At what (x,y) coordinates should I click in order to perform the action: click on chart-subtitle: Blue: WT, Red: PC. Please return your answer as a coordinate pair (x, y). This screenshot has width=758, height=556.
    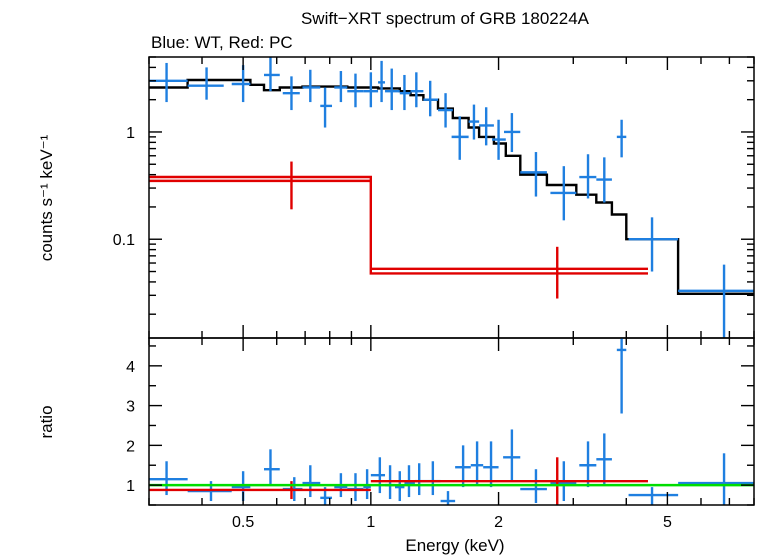
    Looking at the image, I should click on (222, 42).